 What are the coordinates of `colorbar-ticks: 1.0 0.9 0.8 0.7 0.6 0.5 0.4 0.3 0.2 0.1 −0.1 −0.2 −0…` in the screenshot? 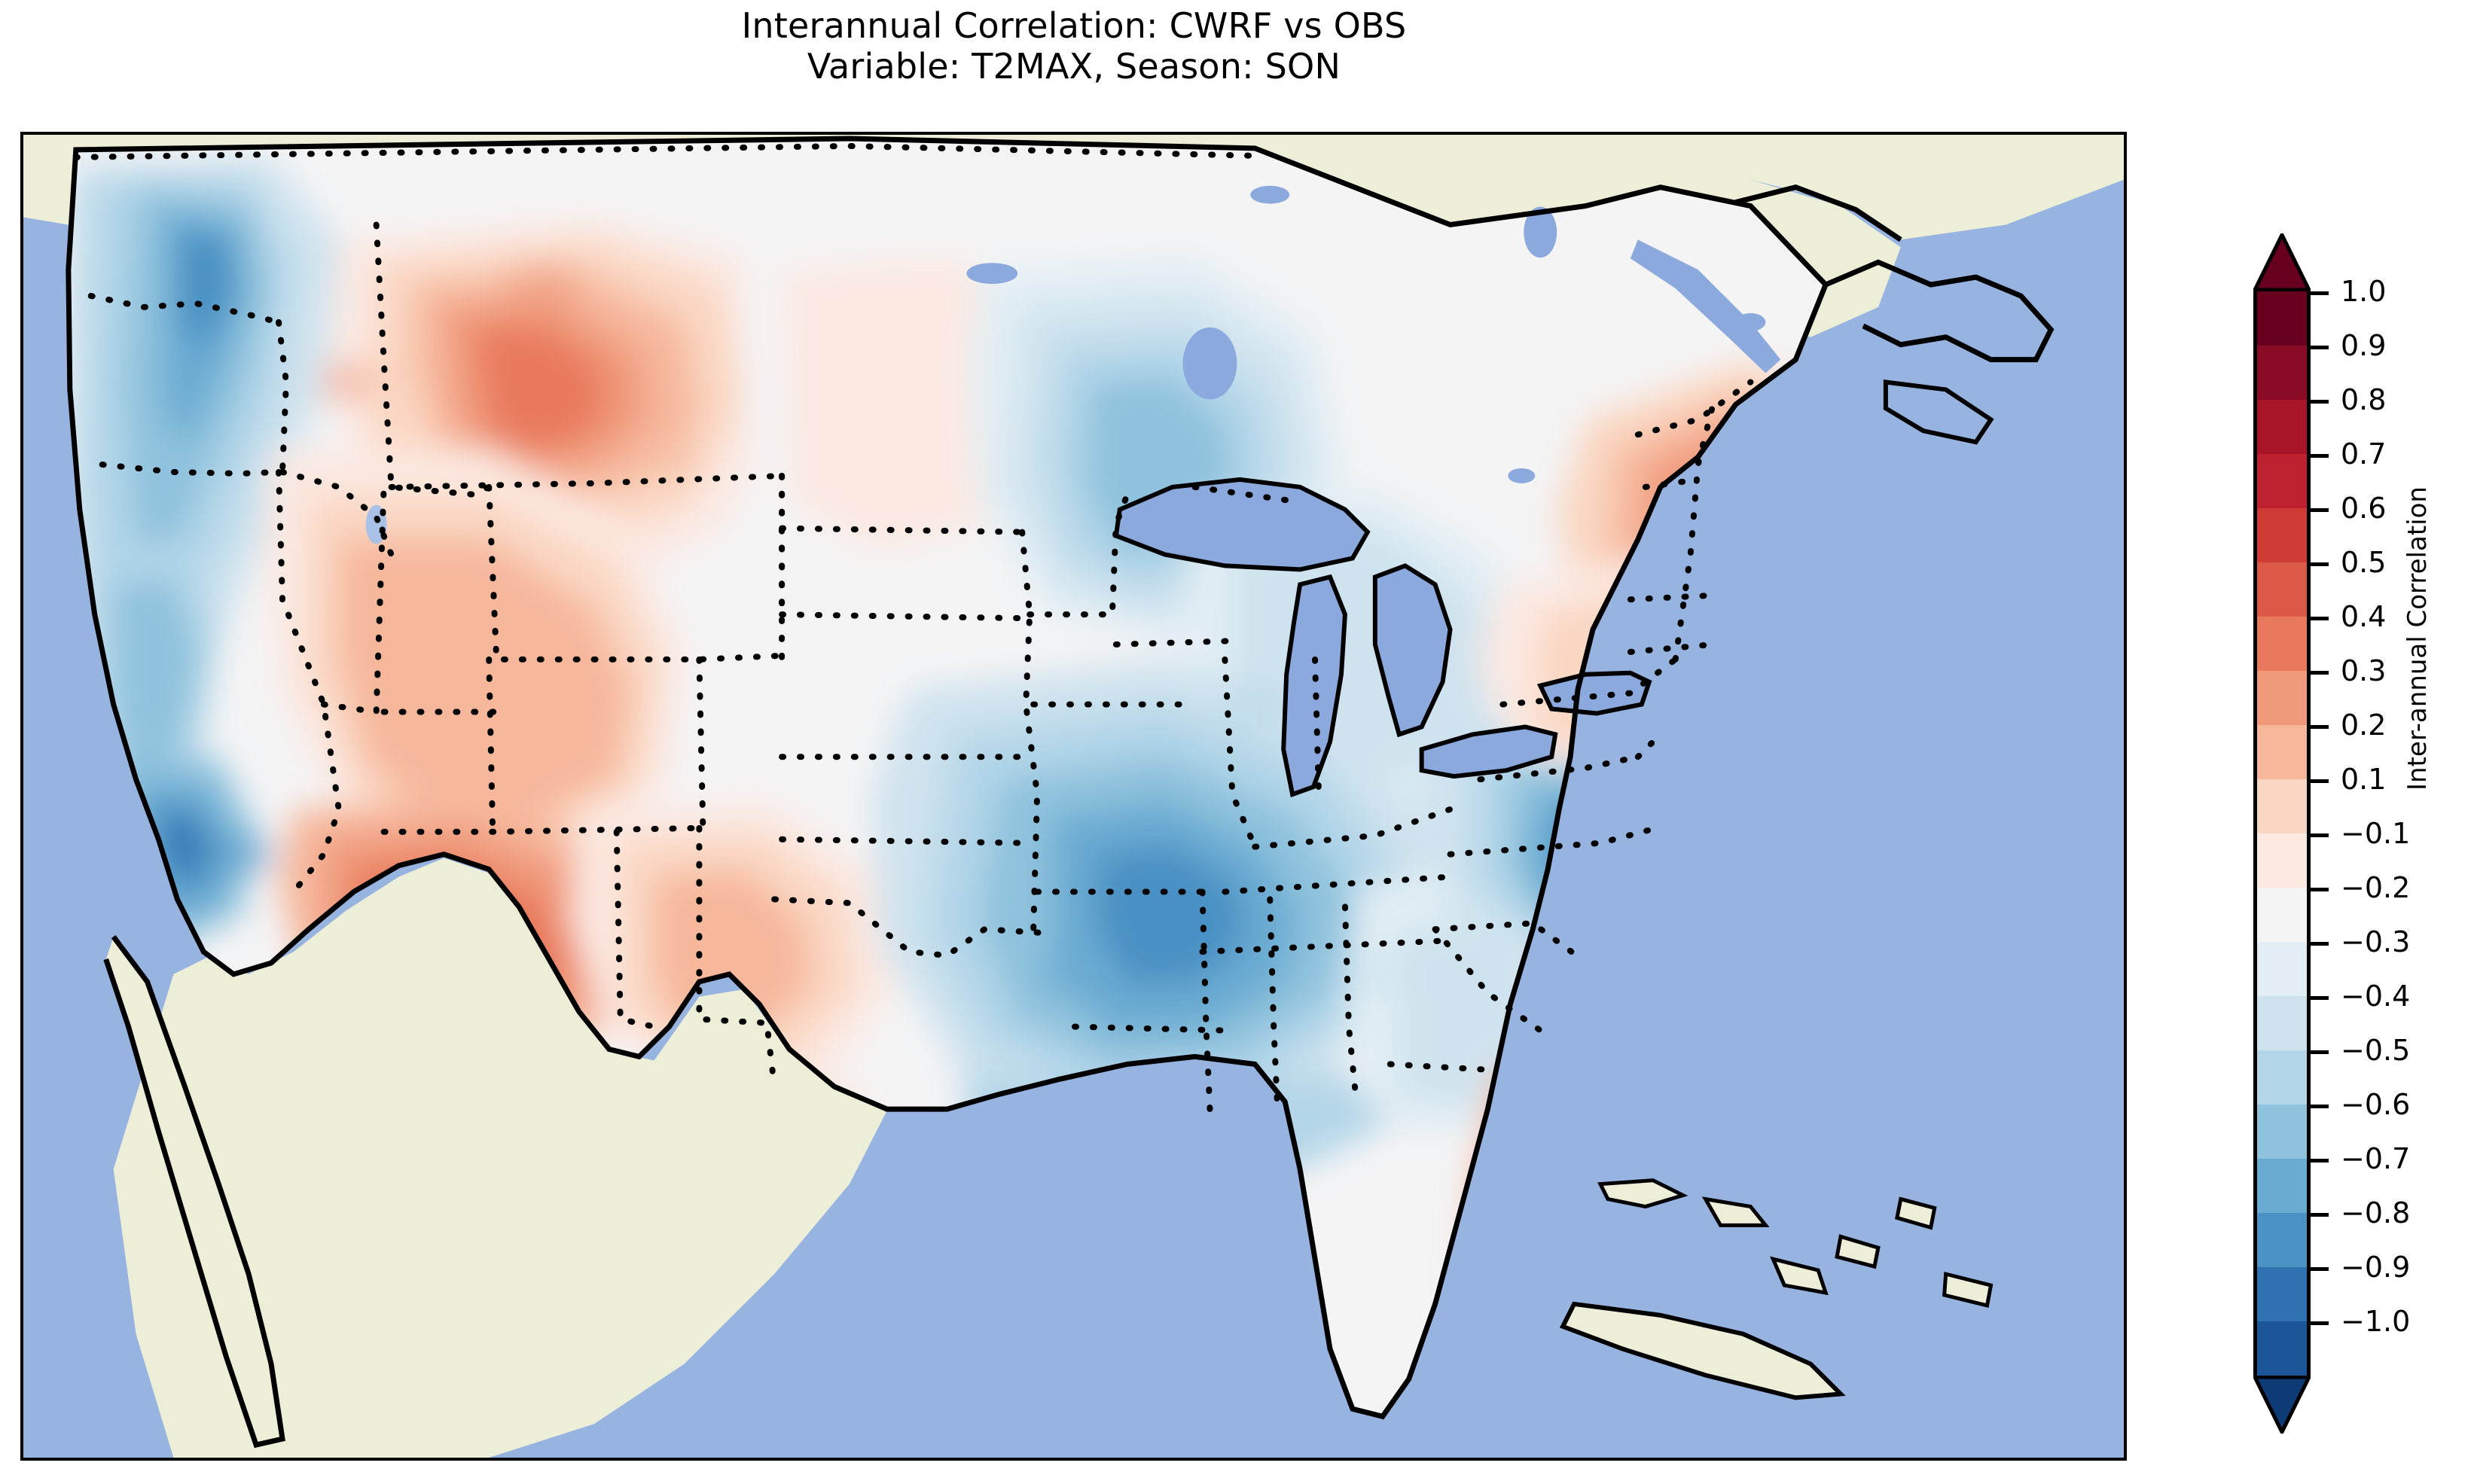 It's located at (2392, 825).